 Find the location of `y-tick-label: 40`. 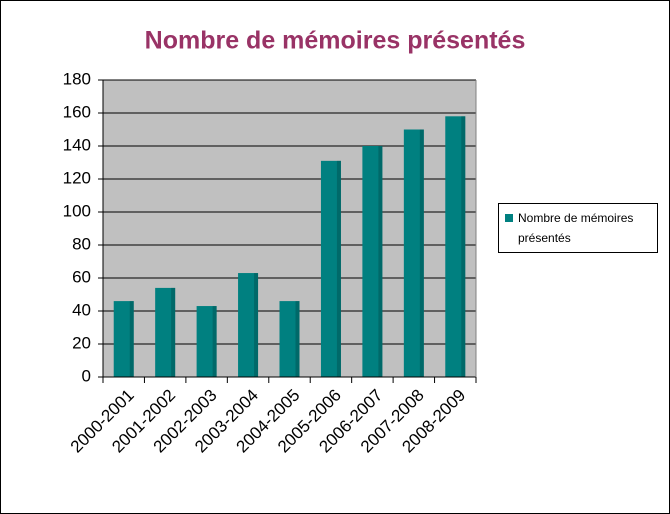

y-tick-label: 40 is located at coordinates (81, 309).